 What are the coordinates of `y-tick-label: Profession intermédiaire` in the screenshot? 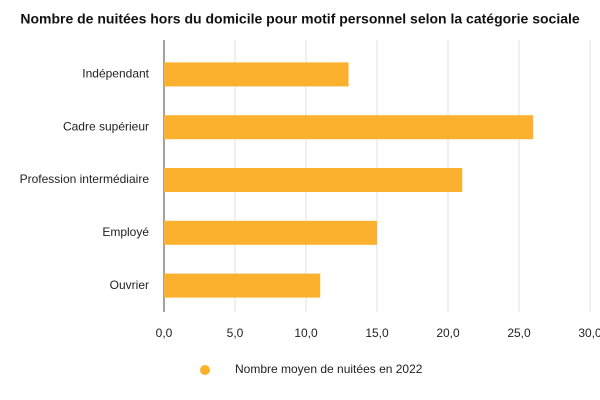 It's located at (85, 179).